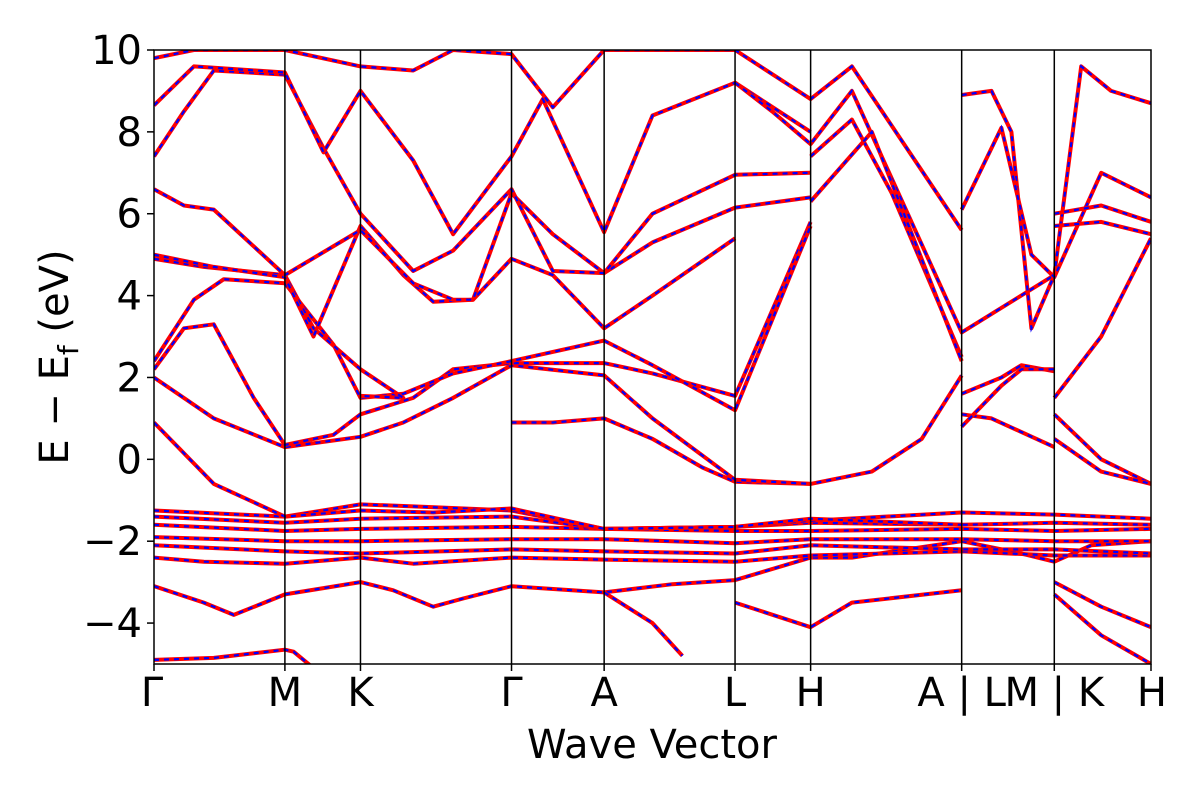 This screenshot has height=800, width=1200. What do you see at coordinates (1054, 693) in the screenshot?
I see `x-tick-label: M | K` at bounding box center [1054, 693].